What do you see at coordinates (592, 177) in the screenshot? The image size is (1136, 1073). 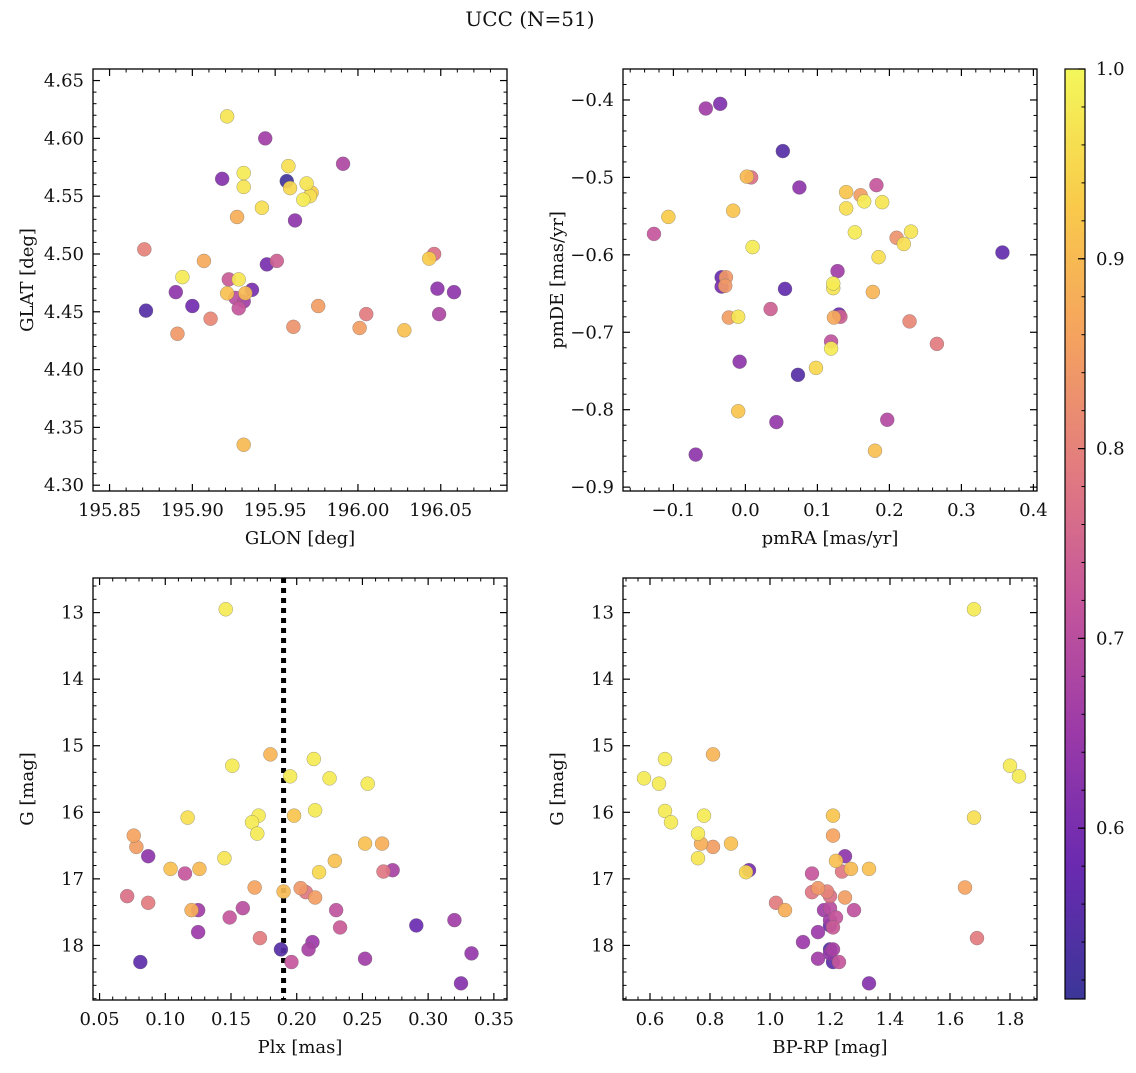 I see `y-tick-label: −0.5` at bounding box center [592, 177].